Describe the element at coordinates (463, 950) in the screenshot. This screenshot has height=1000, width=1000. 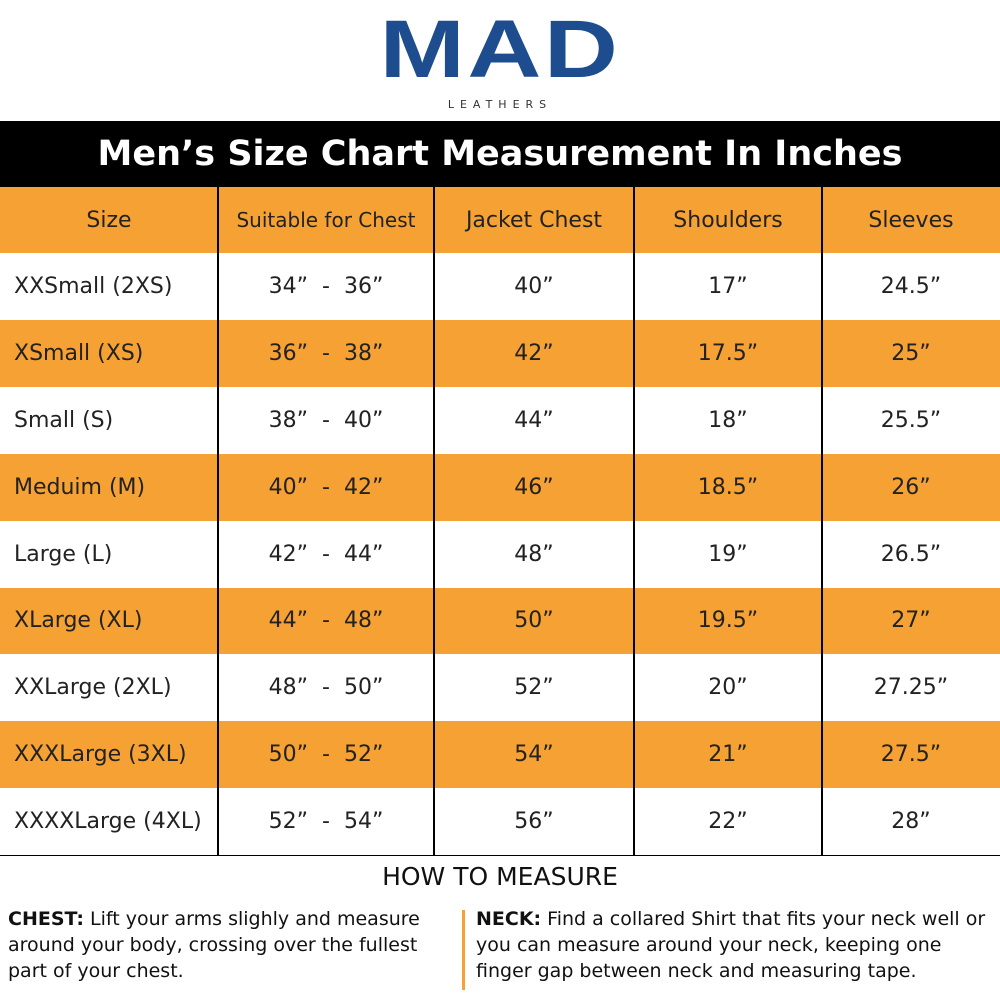
I see `note-divider` at that location.